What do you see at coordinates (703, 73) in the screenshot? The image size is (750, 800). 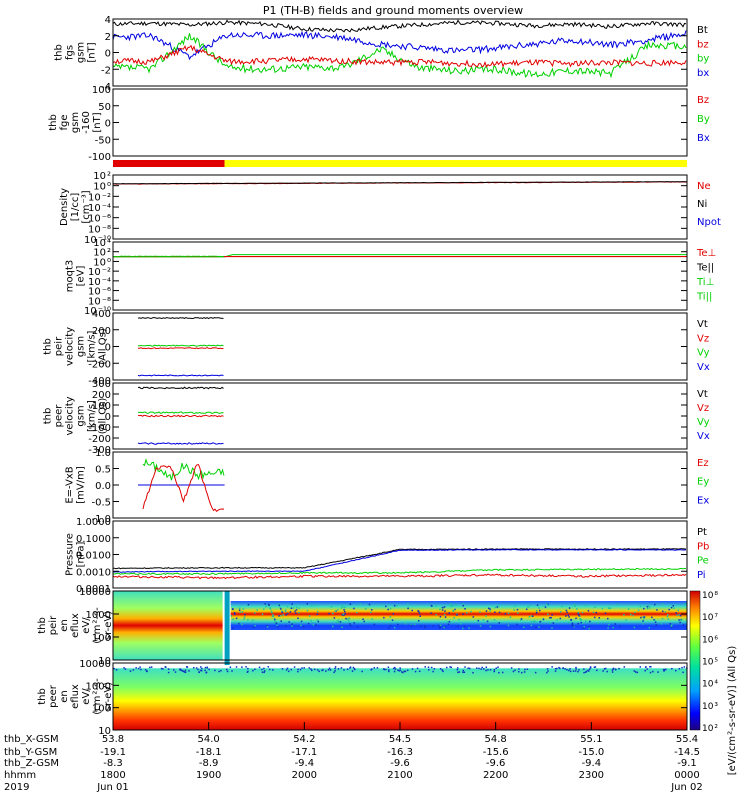 I see `legend-entry: bx` at bounding box center [703, 73].